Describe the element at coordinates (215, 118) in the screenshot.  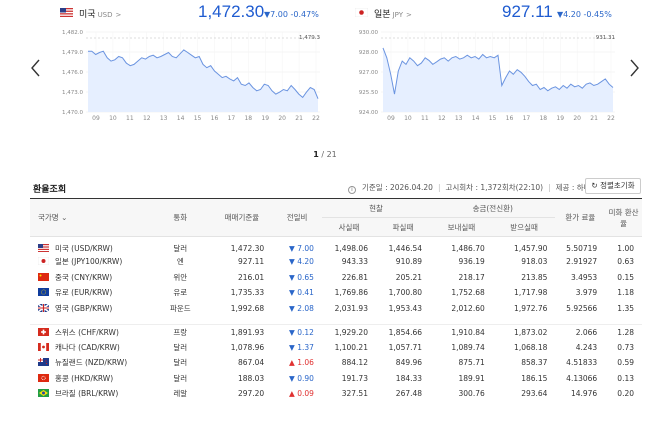
I see `x-tick-label: 16` at that location.